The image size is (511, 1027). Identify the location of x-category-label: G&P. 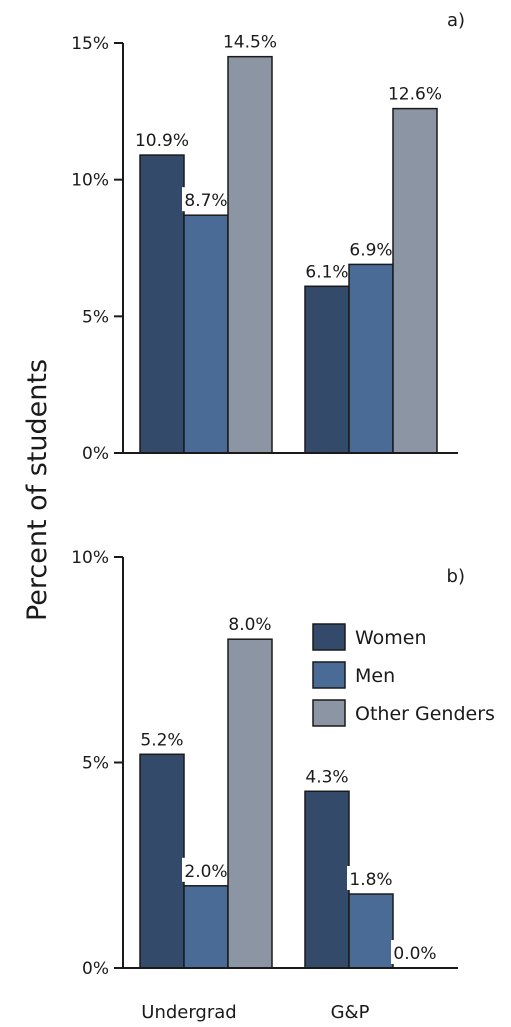
(350, 1012).